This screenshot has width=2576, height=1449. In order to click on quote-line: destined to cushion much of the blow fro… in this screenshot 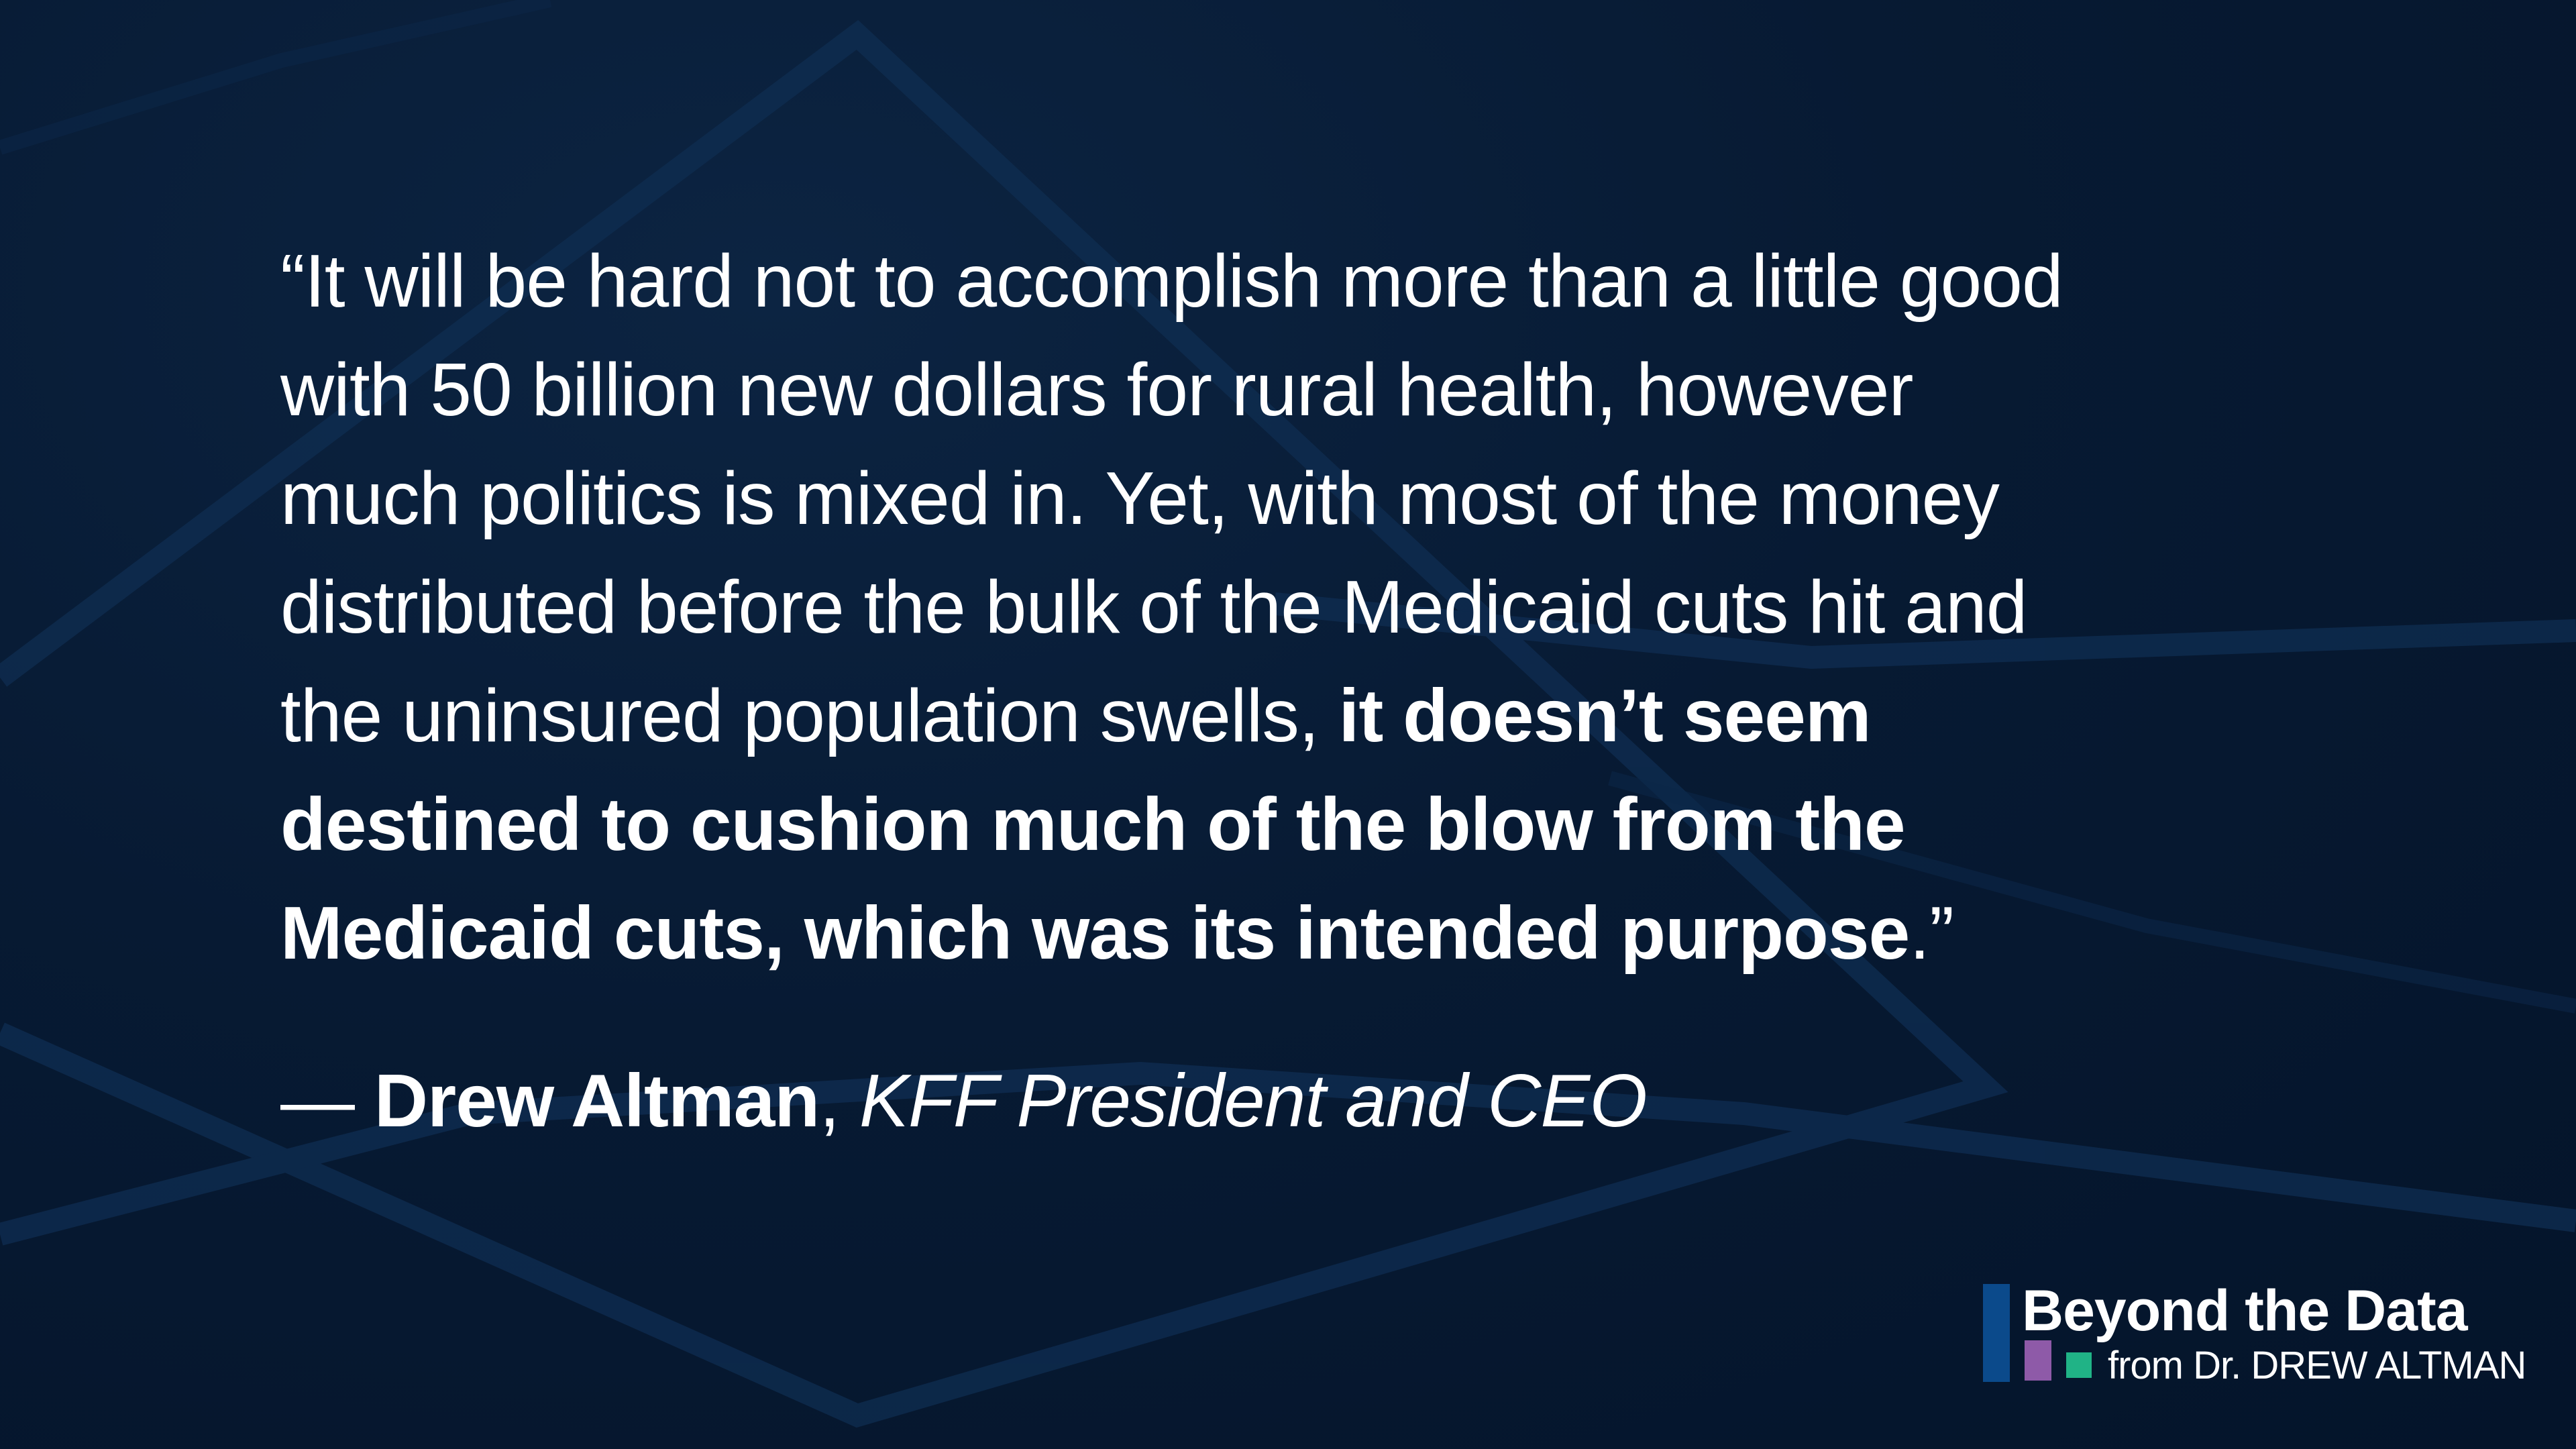, I will do `click(1320, 824)`.